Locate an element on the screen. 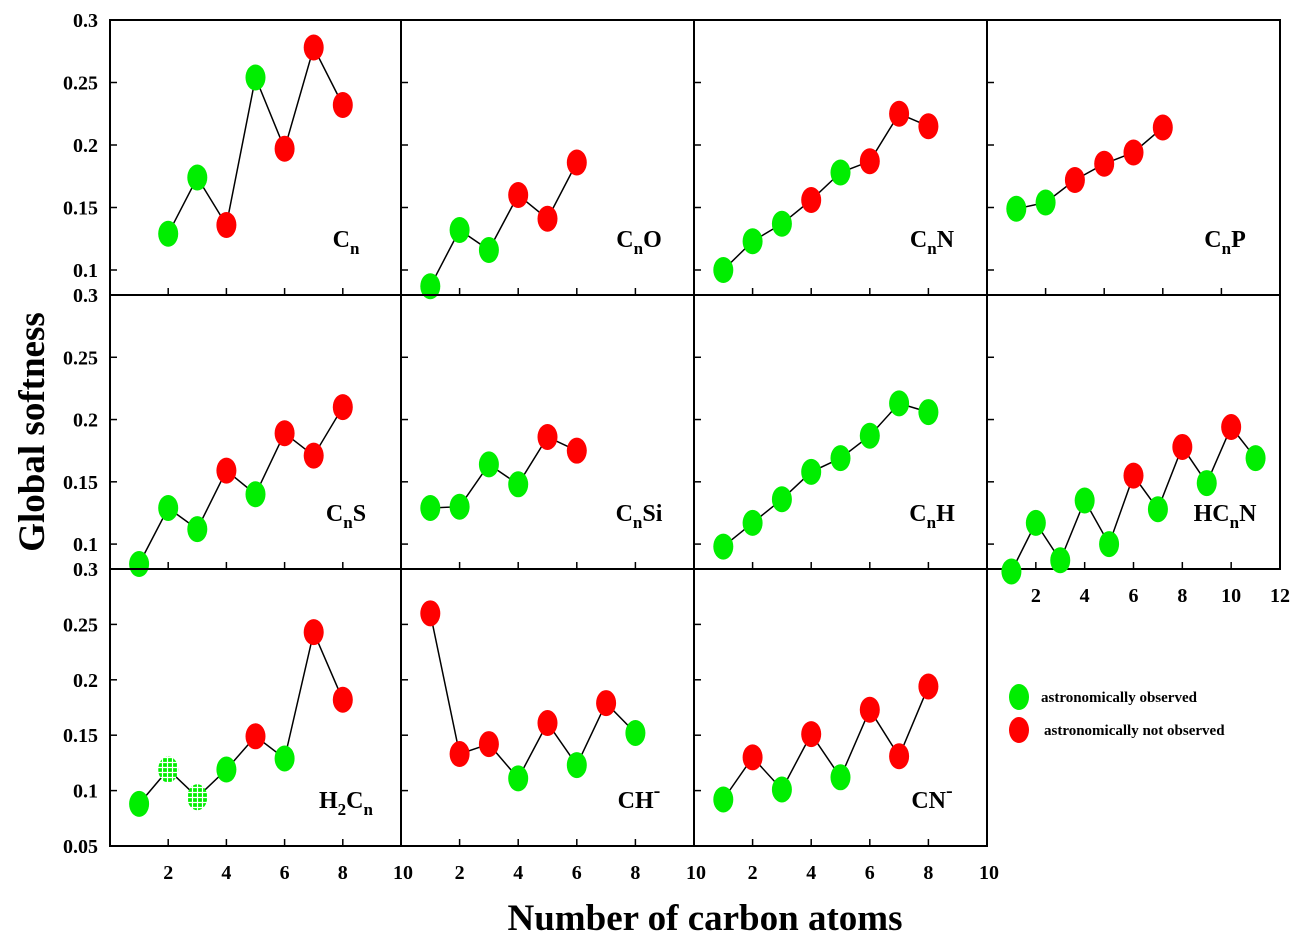 The width and height of the screenshot is (1303, 940). legend-marker-not-observed is located at coordinates (1019, 730).